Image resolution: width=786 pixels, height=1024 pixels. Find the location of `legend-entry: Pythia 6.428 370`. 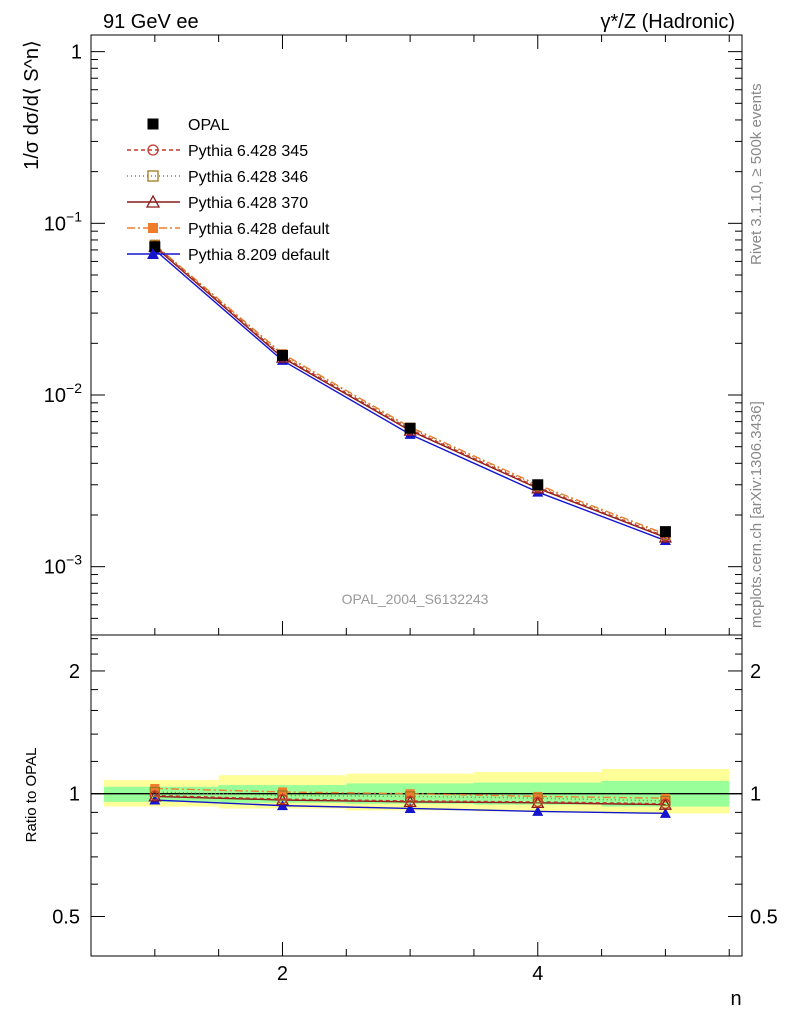

legend-entry: Pythia 6.428 370 is located at coordinates (217, 203).